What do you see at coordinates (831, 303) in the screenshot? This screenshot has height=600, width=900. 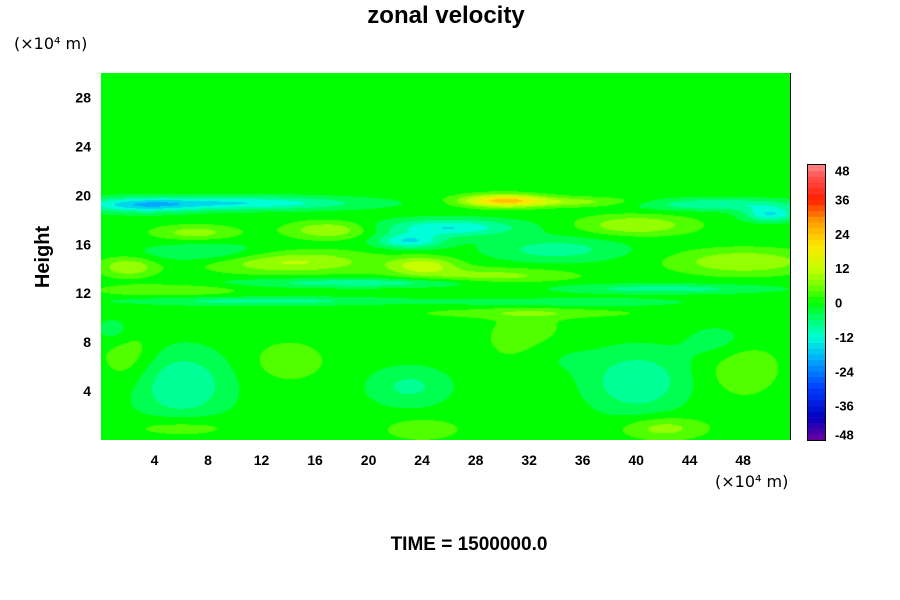 I see `colorbar: 48 36 24 12 0 -12 -24 -36 -48` at bounding box center [831, 303].